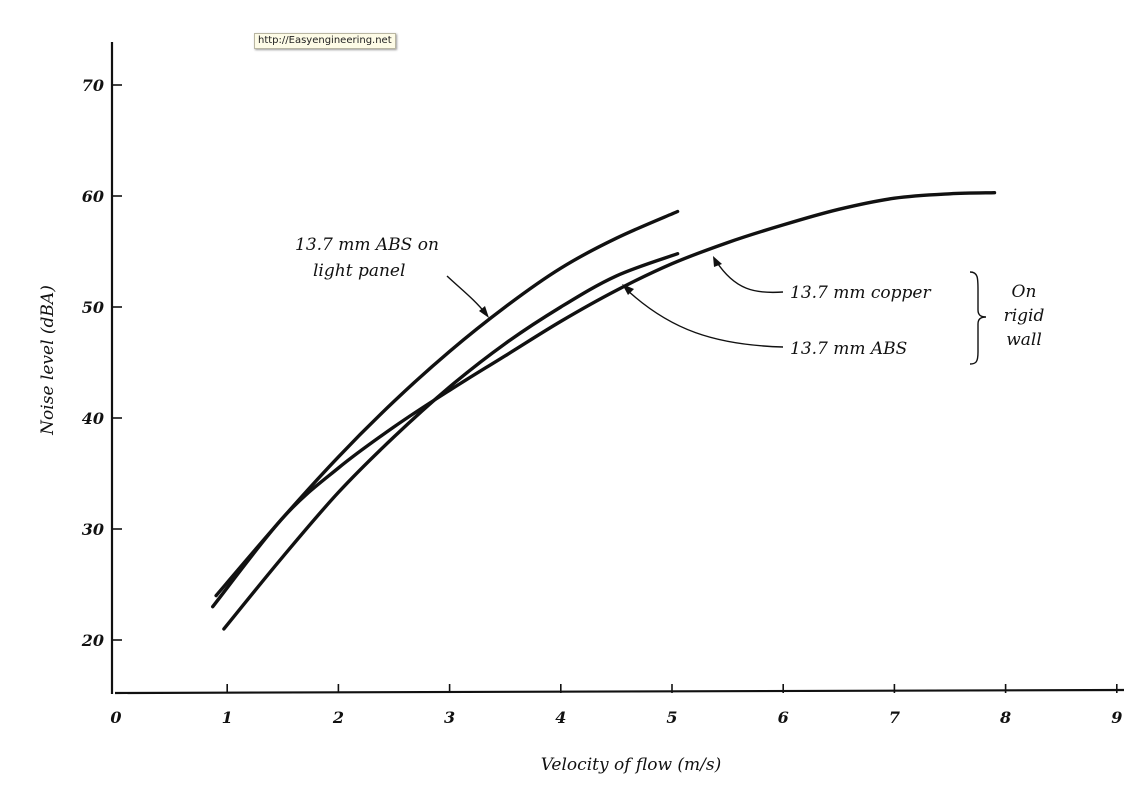 Image resolution: width=1139 pixels, height=791 pixels. I want to click on arrowhead-copper, so click(717, 261).